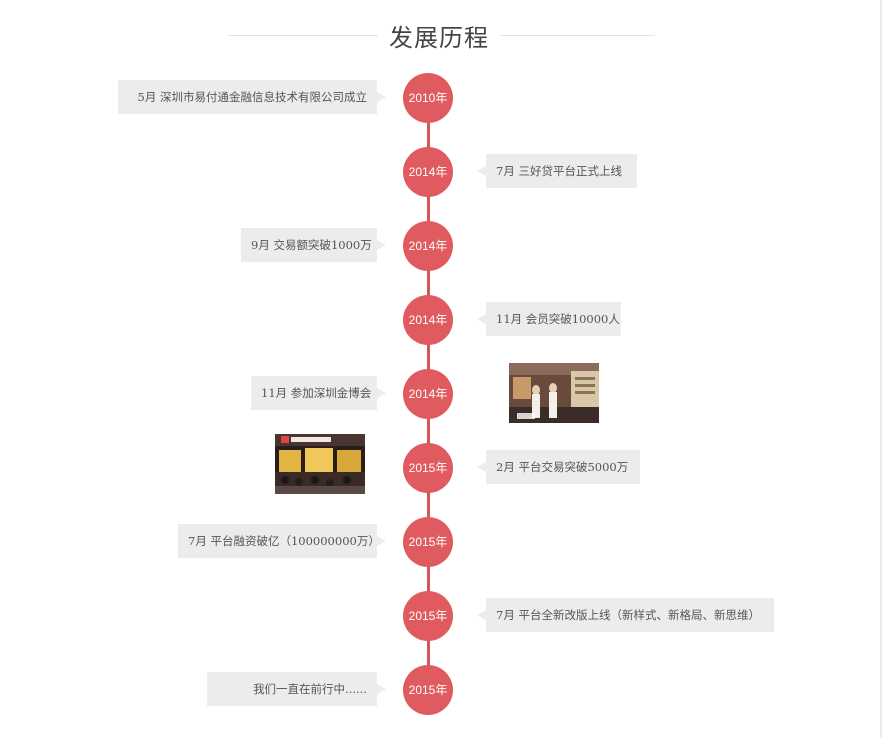 Image resolution: width=882 pixels, height=737 pixels. What do you see at coordinates (252, 97) in the screenshot?
I see `timeline-card: 5月 深圳市易付通金融信息技术有限公司成立` at bounding box center [252, 97].